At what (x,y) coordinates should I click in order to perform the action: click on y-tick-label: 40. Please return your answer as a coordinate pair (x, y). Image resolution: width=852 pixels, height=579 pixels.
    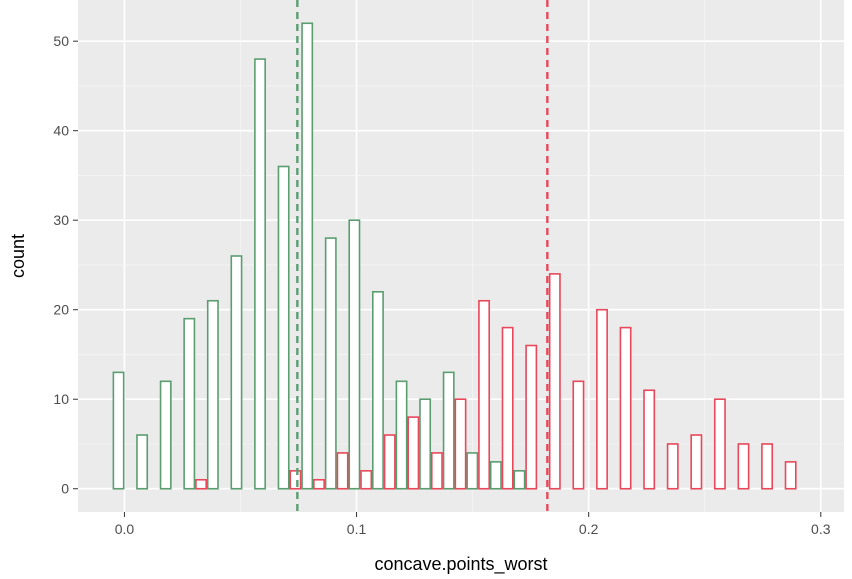
    Looking at the image, I should click on (61, 131).